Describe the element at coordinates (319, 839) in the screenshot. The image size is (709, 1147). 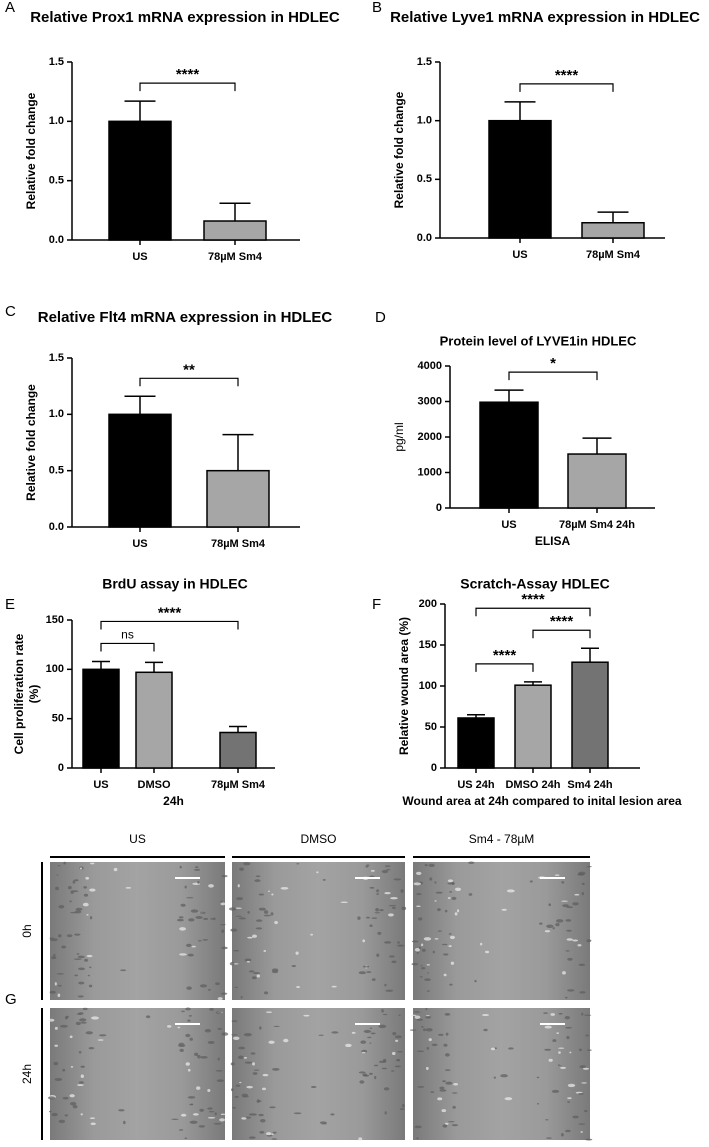
I see `column-label: DMSO` at that location.